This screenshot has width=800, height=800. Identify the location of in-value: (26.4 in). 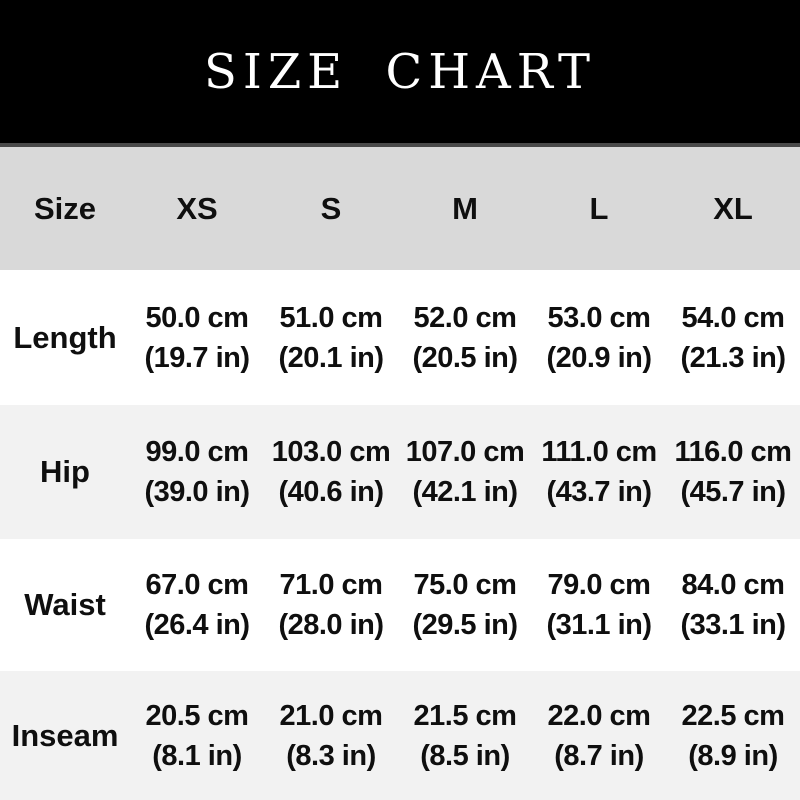
(197, 625).